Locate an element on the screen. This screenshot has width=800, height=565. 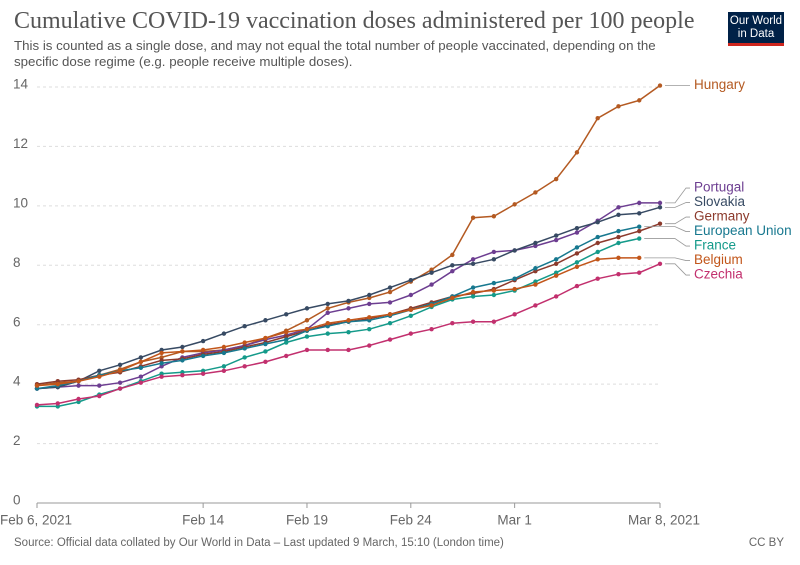
x-tick-label: Feb 14 is located at coordinates (203, 520).